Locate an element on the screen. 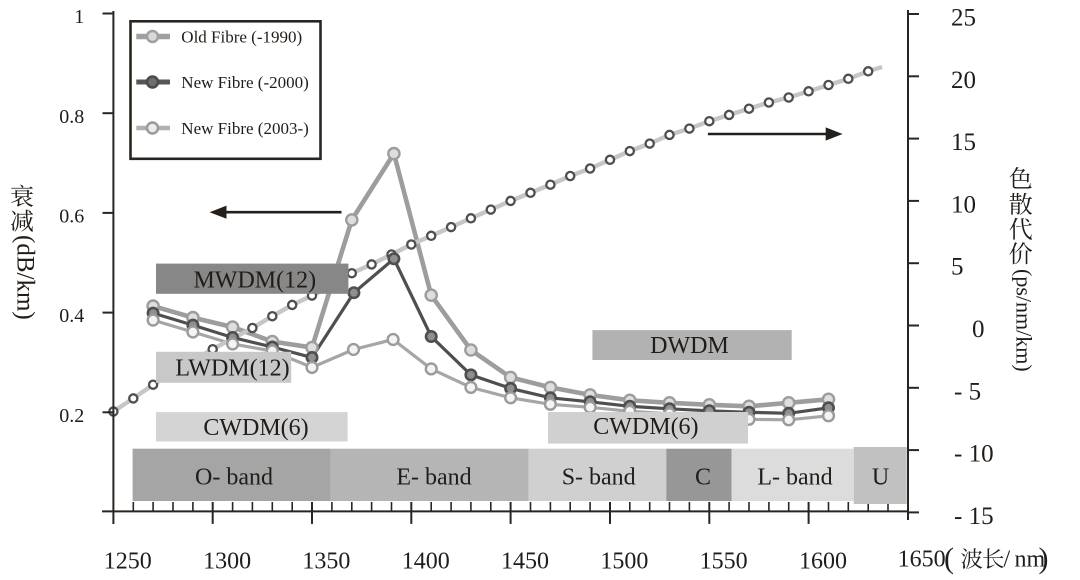 This screenshot has height=580, width=1080. svg-text: New Fibre (-2000) is located at coordinates (244, 82).